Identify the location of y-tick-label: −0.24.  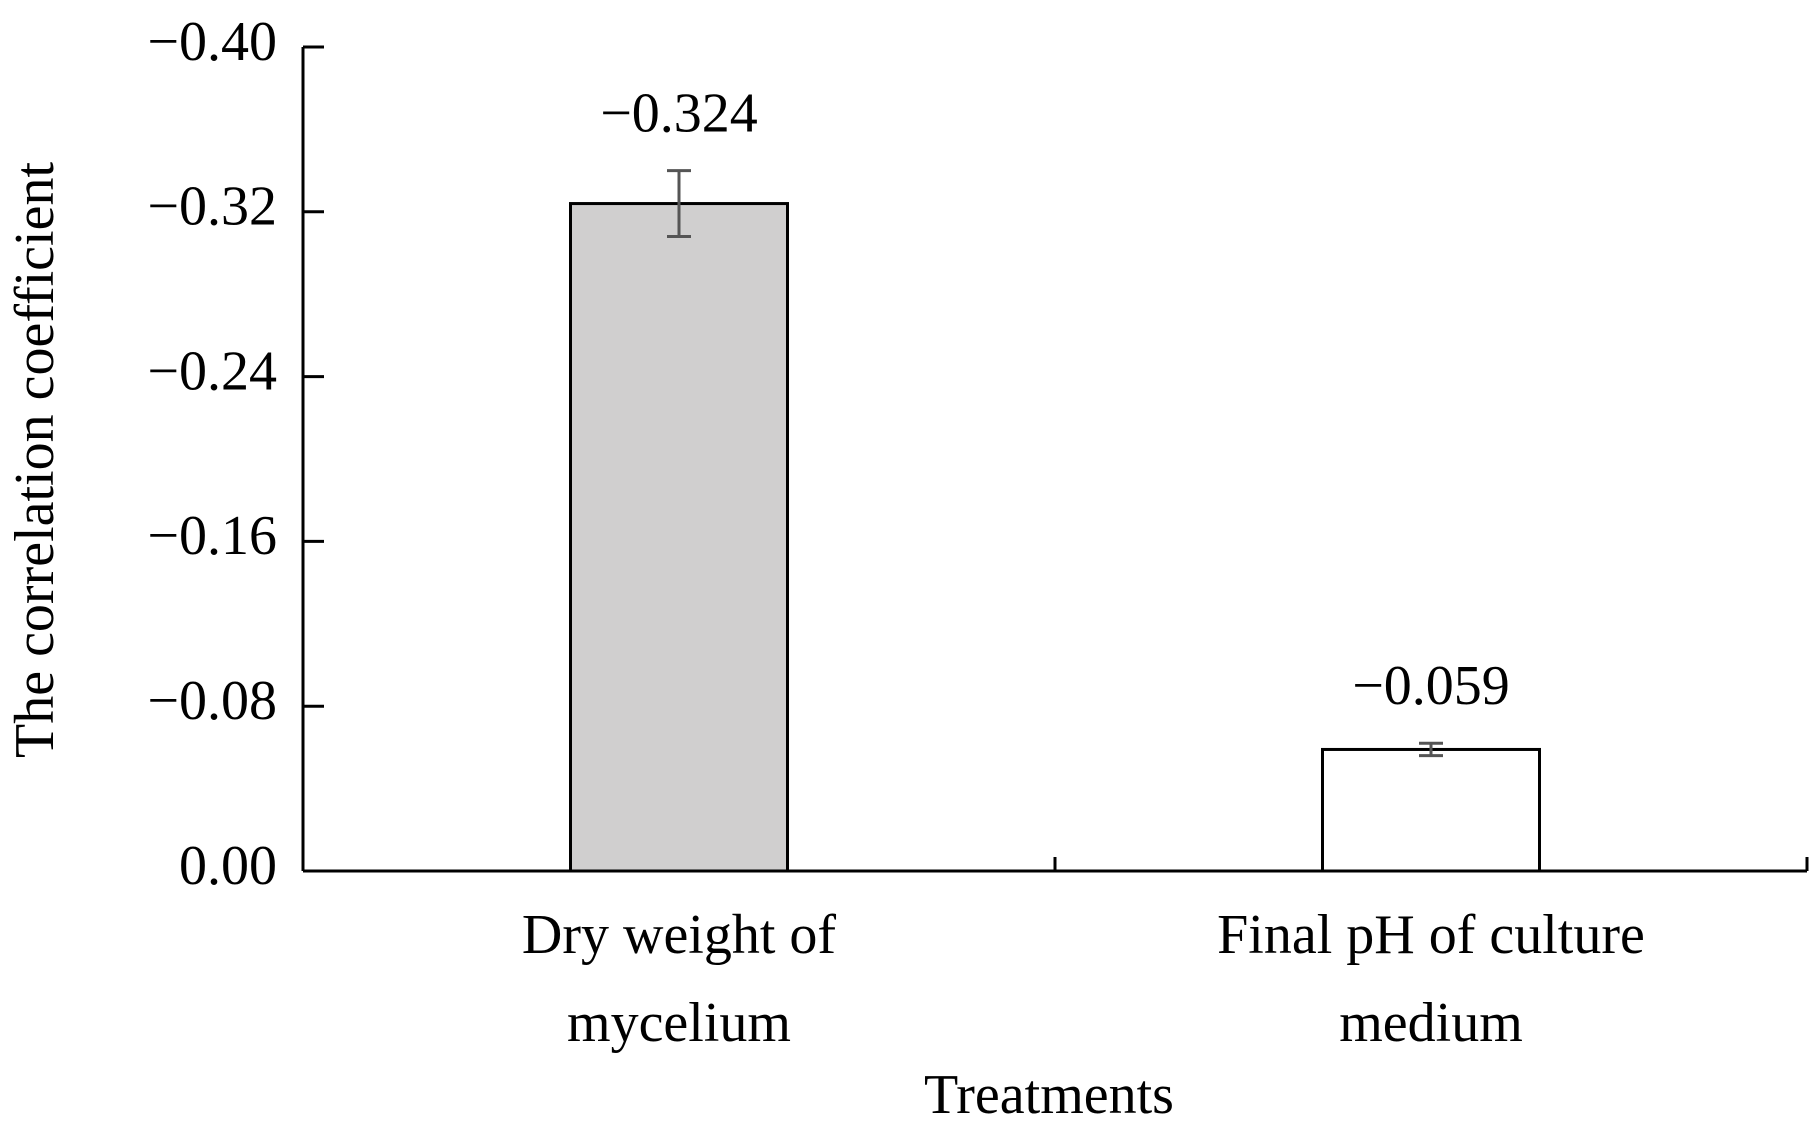
(212, 371).